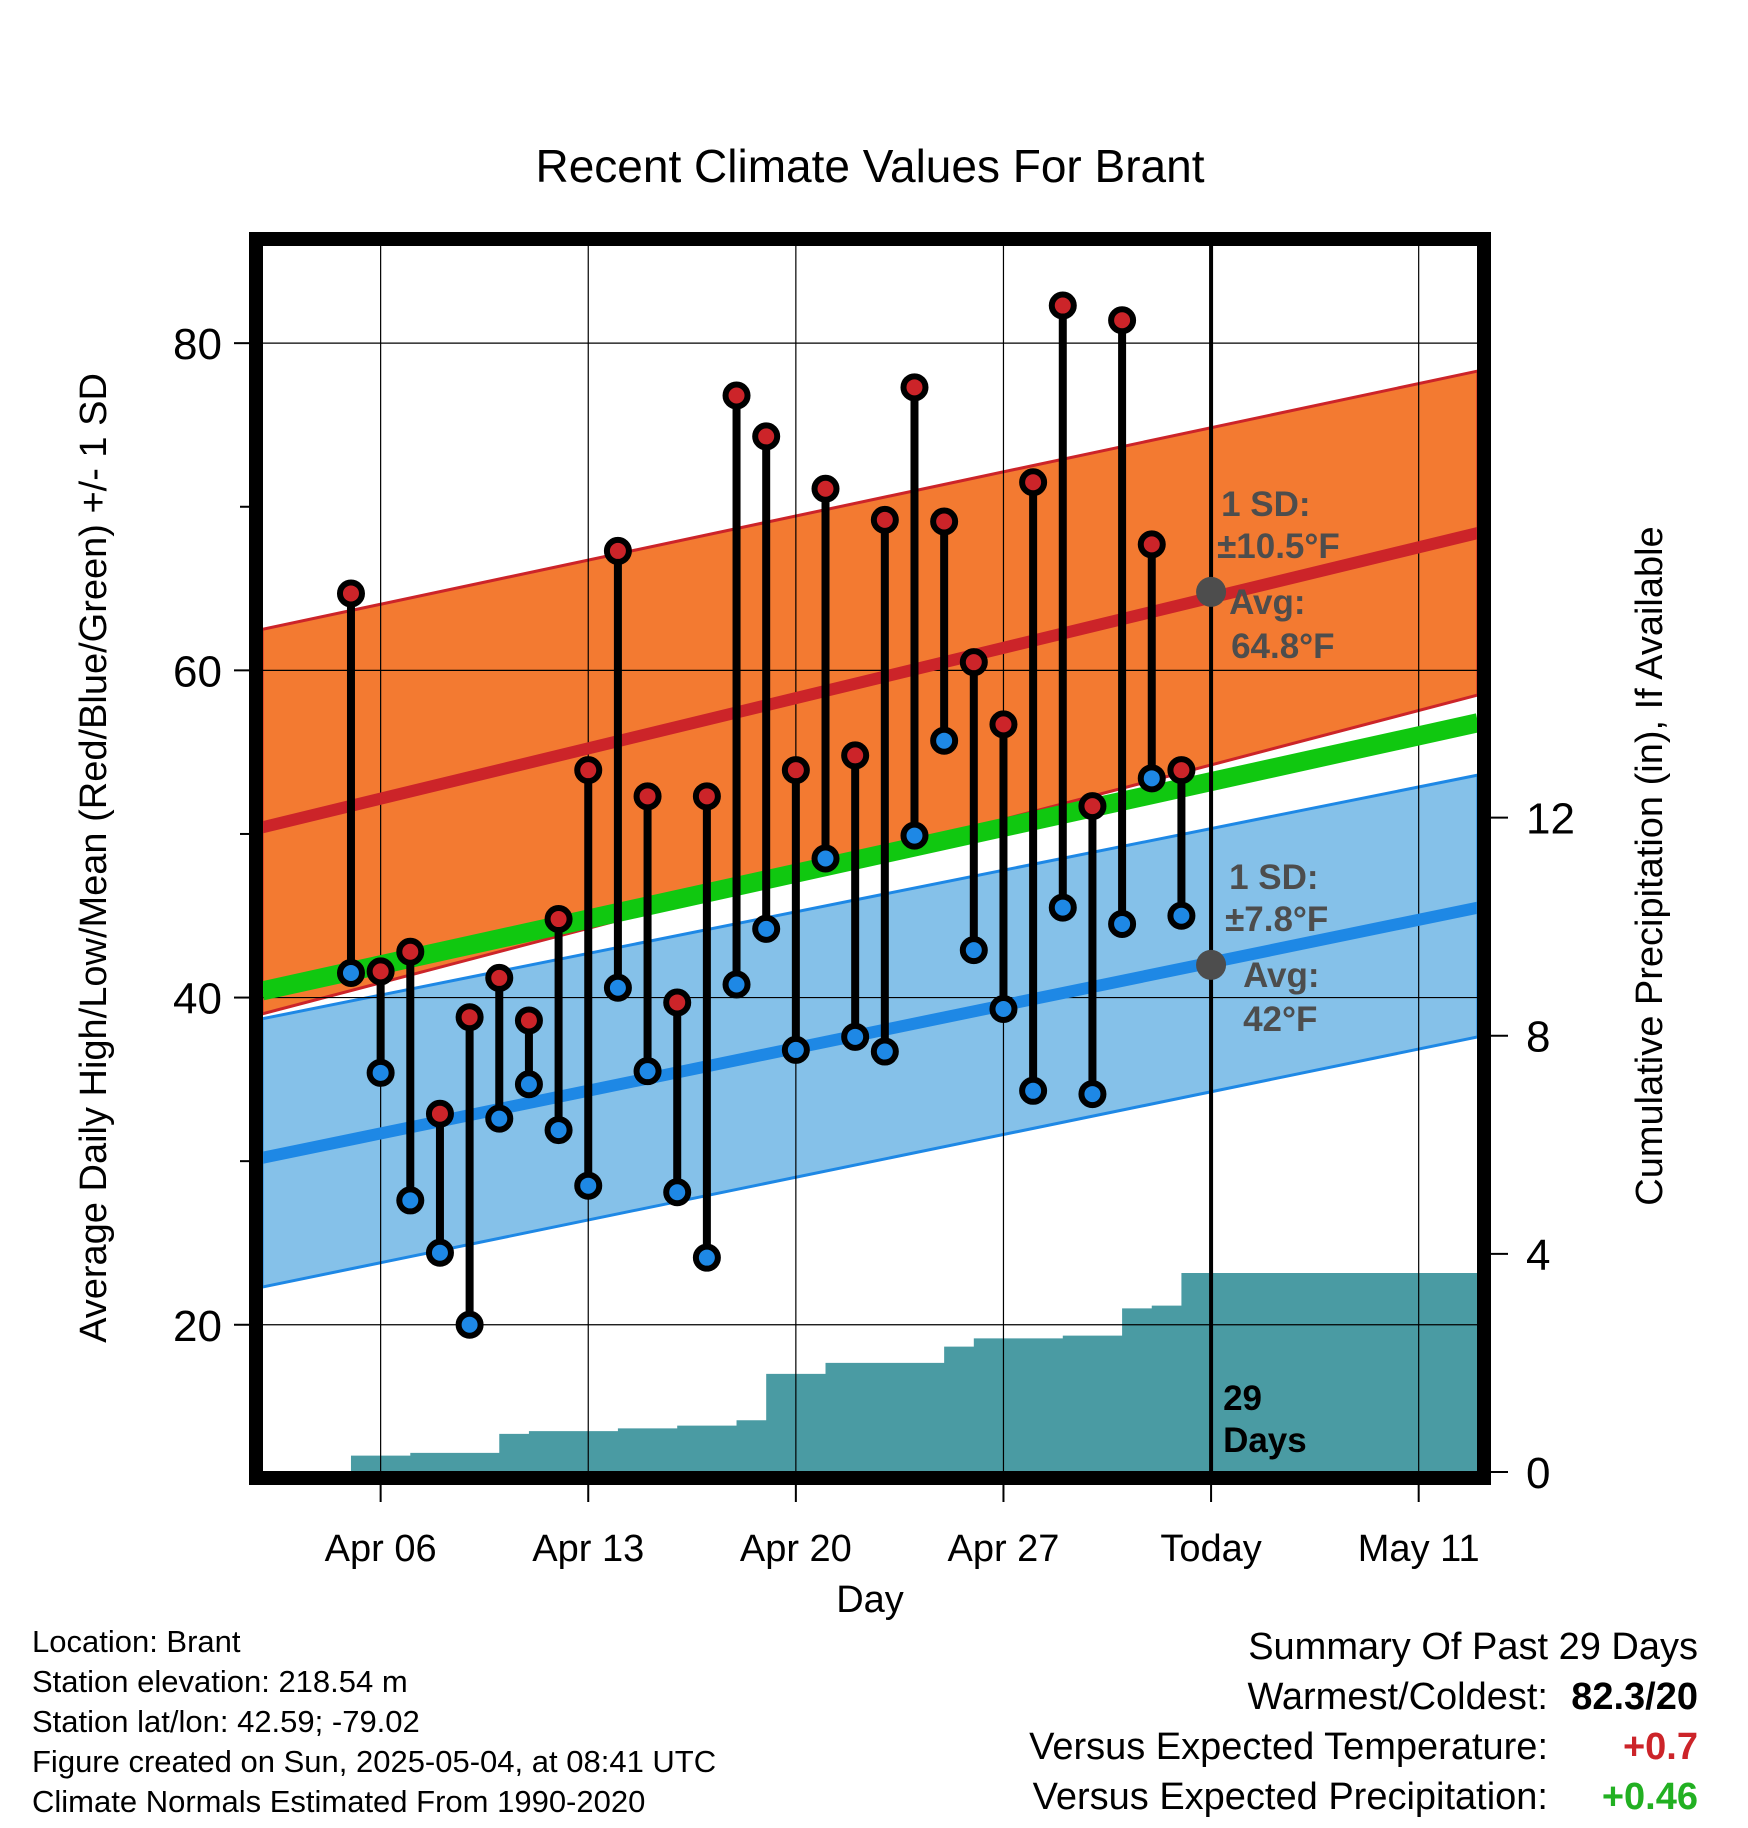 The width and height of the screenshot is (1748, 1828). Describe the element at coordinates (1211, 964) in the screenshot. I see `low-avg-marker` at that location.